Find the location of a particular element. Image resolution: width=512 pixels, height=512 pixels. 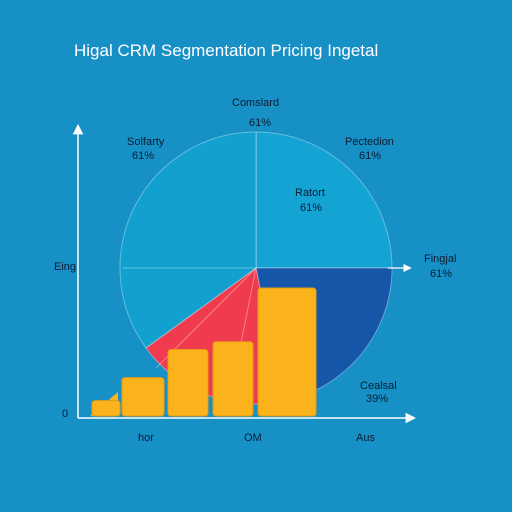

bar-series is located at coordinates (203, 352).